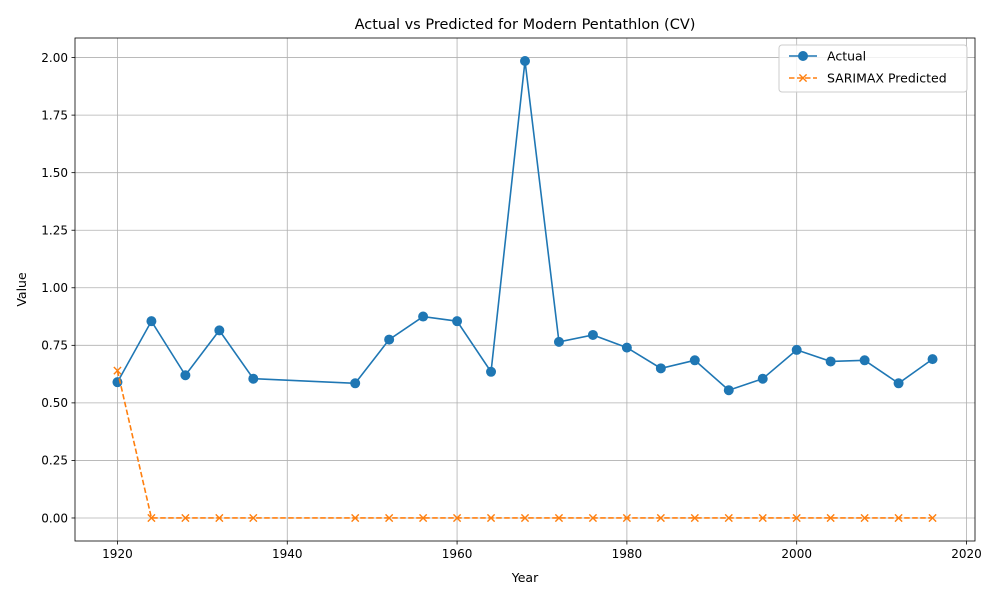 The height and width of the screenshot is (600, 1000). What do you see at coordinates (54, 518) in the screenshot?
I see `y-tick-label: 0.00` at bounding box center [54, 518].